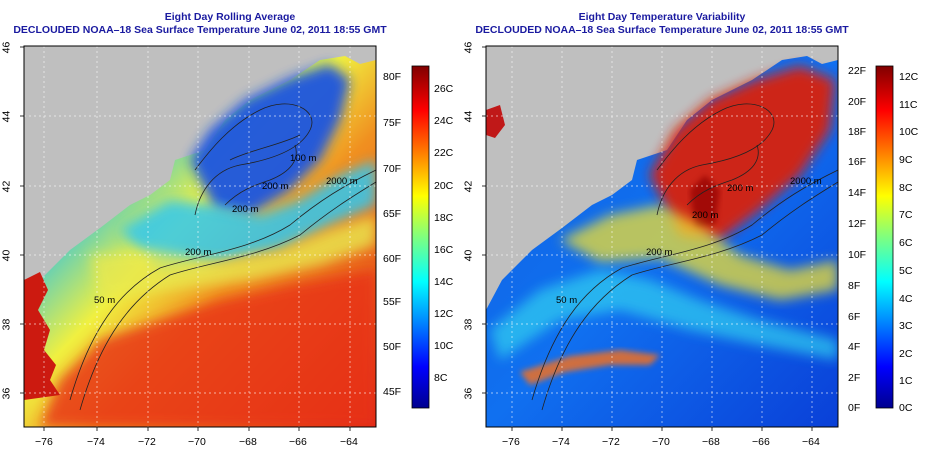 This screenshot has height=475, width=950. What do you see at coordinates (884, 237) in the screenshot?
I see `right-colorbar` at bounding box center [884, 237].